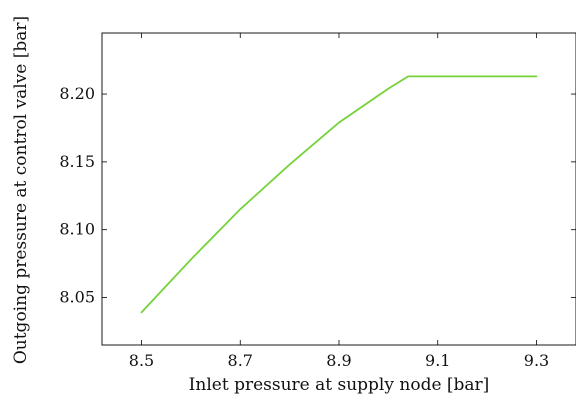 Image resolution: width=576 pixels, height=406 pixels. I want to click on y-axis-label: Outgoing pressure at control valve [bar], so click(21, 190).